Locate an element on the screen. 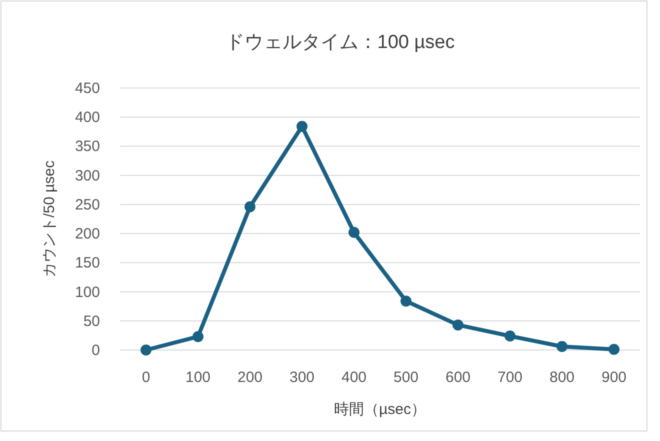  y-tick-label: 0 is located at coordinates (96, 350).